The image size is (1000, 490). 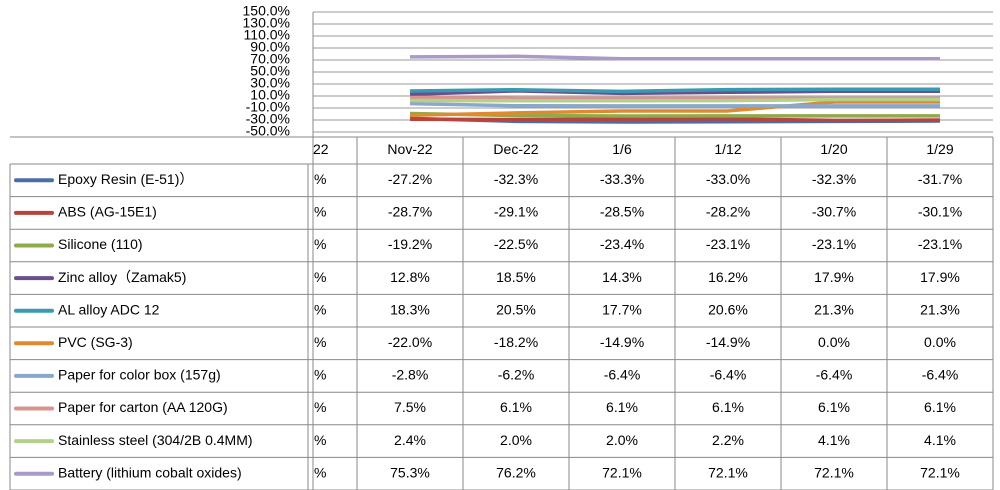 What do you see at coordinates (139, 375) in the screenshot?
I see `legend-label: Paper for color box (157g)` at bounding box center [139, 375].